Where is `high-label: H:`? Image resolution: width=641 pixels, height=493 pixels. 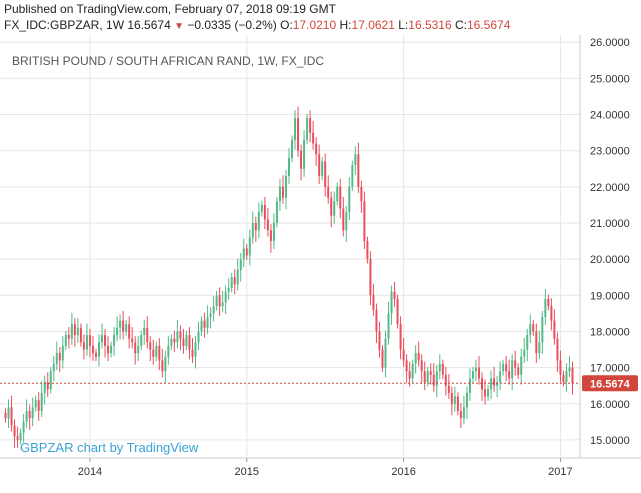 high-label: H: is located at coordinates (345, 25).